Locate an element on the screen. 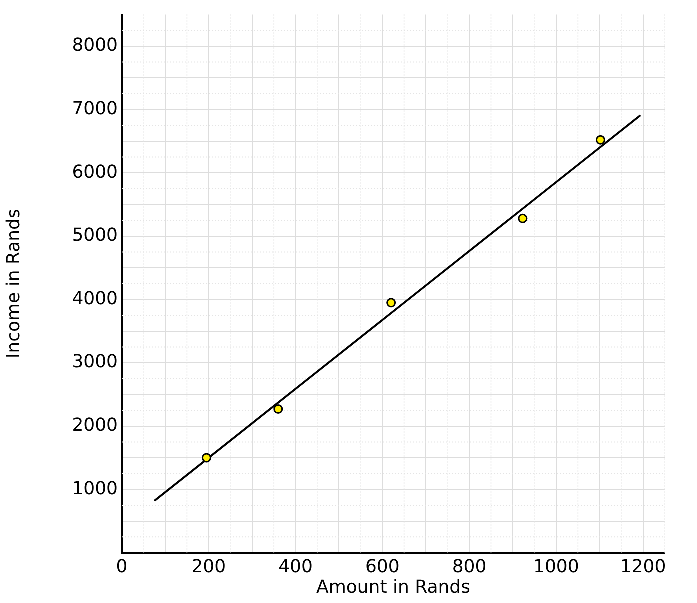 This screenshot has height=603, width=697. y-tick-label: 1000 is located at coordinates (95, 489).